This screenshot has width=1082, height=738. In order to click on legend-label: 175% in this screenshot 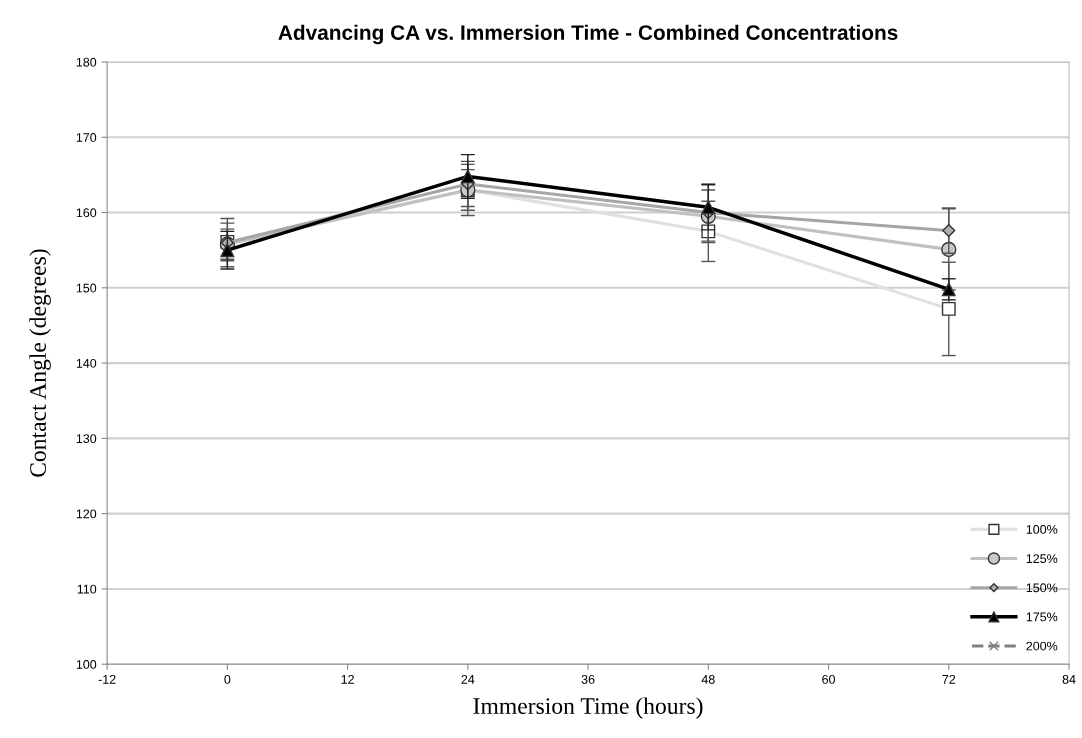, I will do `click(1042, 617)`.